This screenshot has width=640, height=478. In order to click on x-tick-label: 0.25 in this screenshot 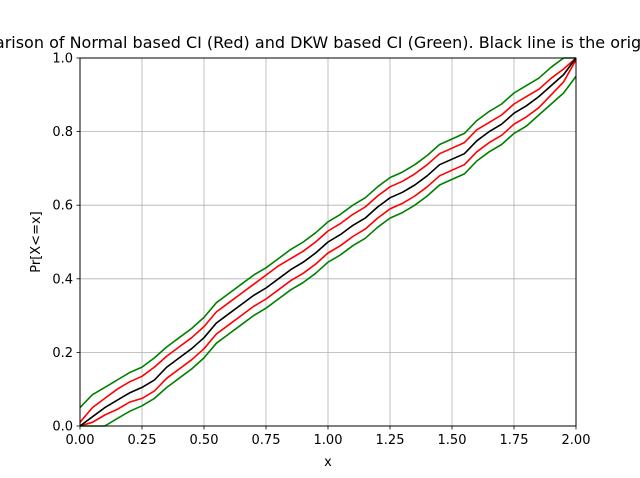, I will do `click(142, 440)`.